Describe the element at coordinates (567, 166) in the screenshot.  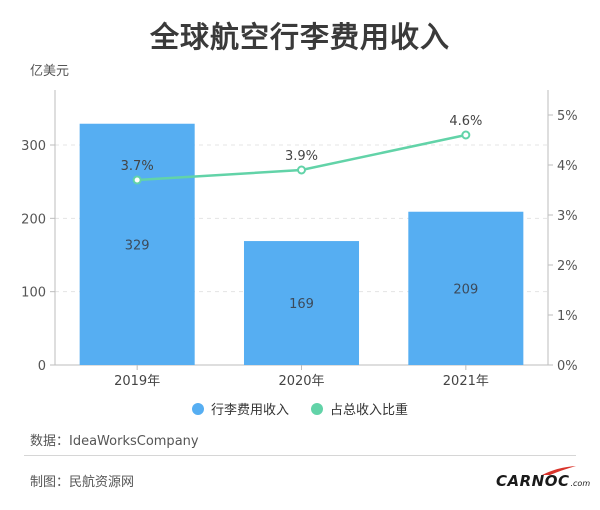
I see `y2-tick-label-4: 4%` at that location.